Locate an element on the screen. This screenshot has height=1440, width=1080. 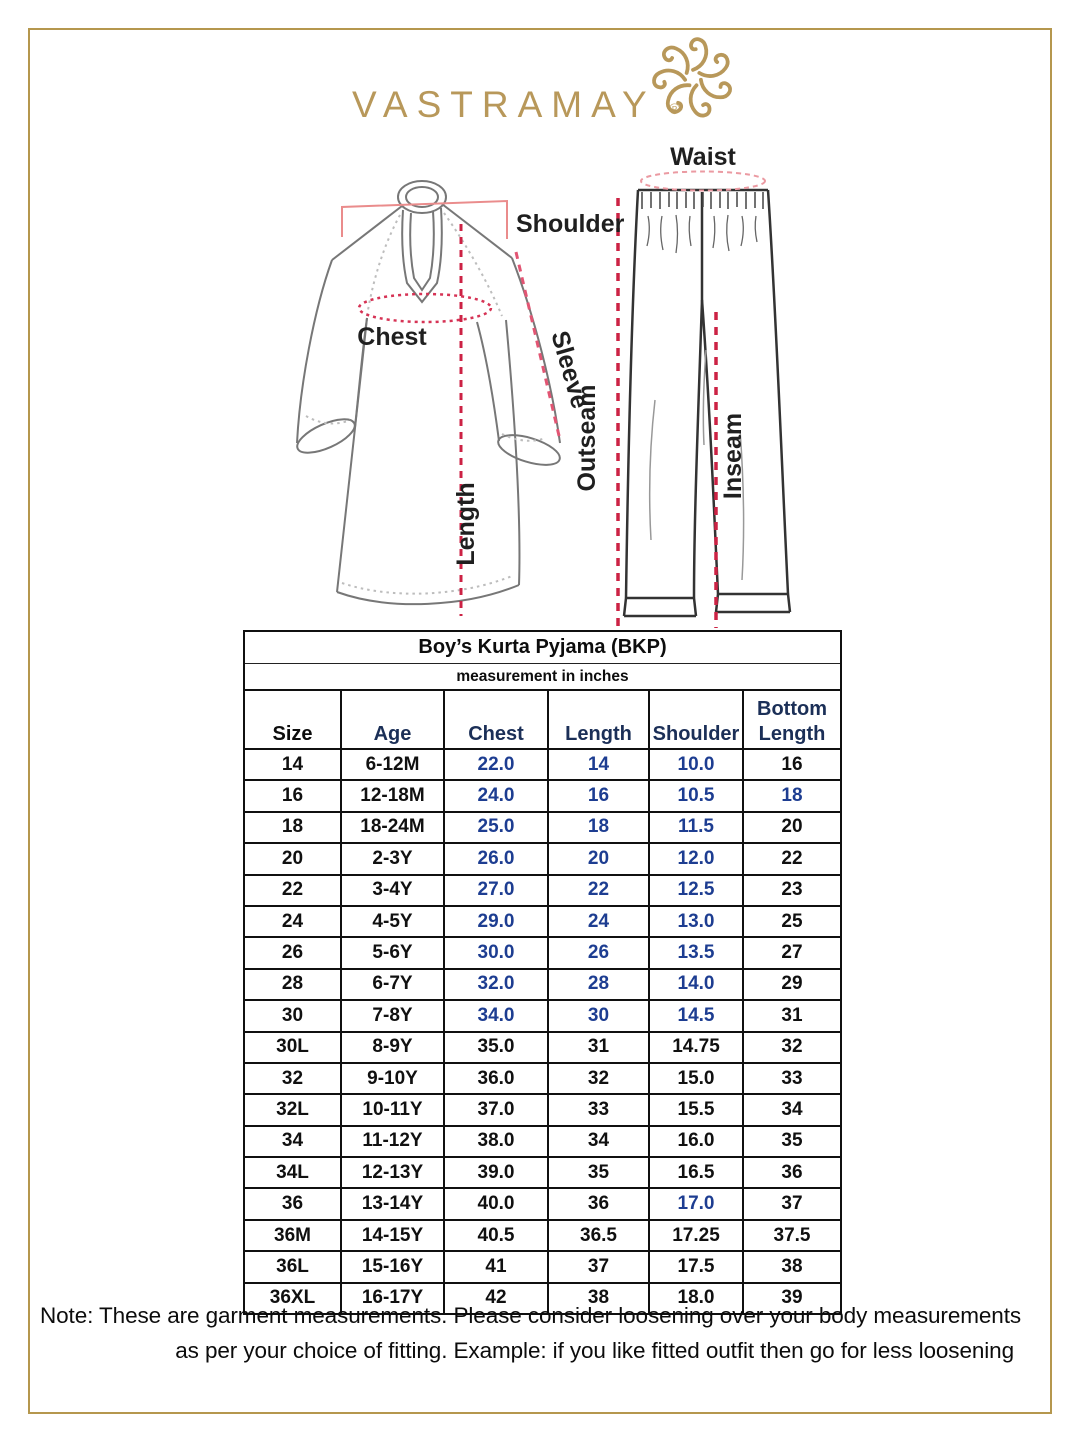
table-cell: 14.5 is located at coordinates (697, 1016).